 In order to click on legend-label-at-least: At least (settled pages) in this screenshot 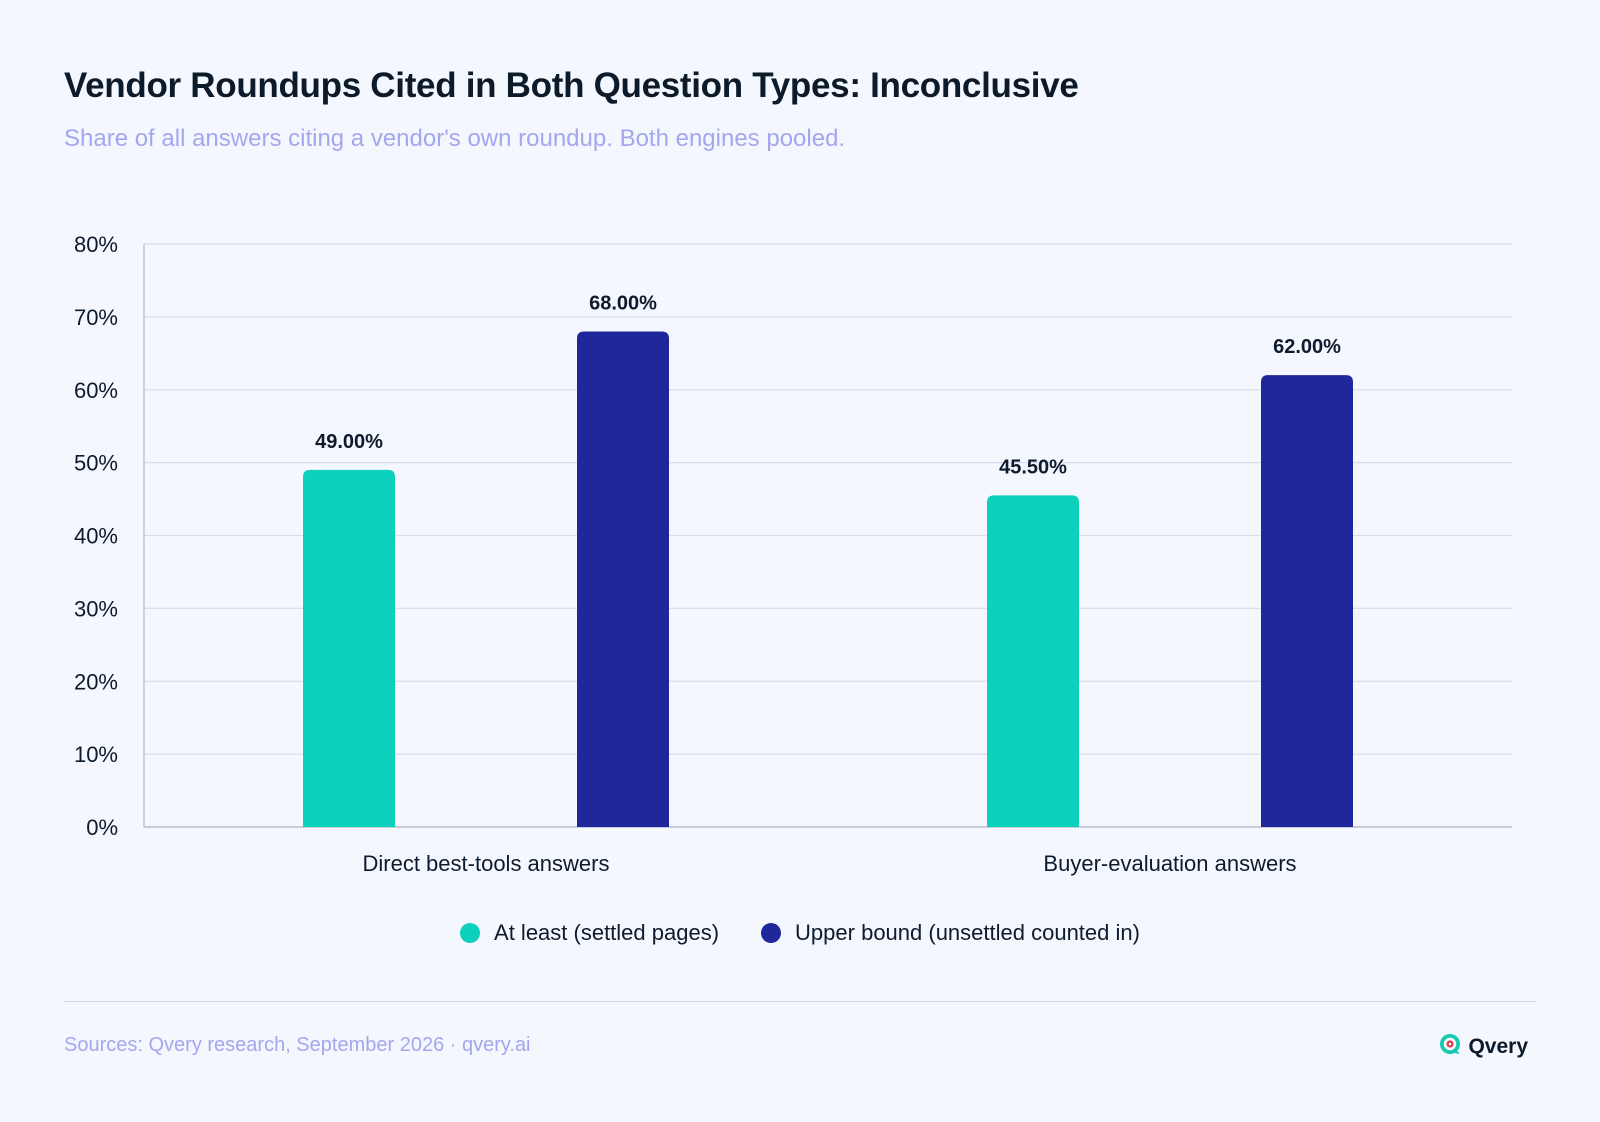, I will do `click(607, 932)`.